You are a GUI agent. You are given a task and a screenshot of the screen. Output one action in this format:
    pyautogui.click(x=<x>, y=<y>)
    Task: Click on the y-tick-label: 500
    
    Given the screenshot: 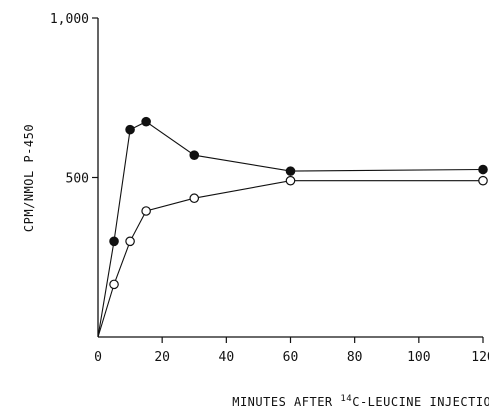 What is the action you would take?
    pyautogui.click(x=77, y=179)
    